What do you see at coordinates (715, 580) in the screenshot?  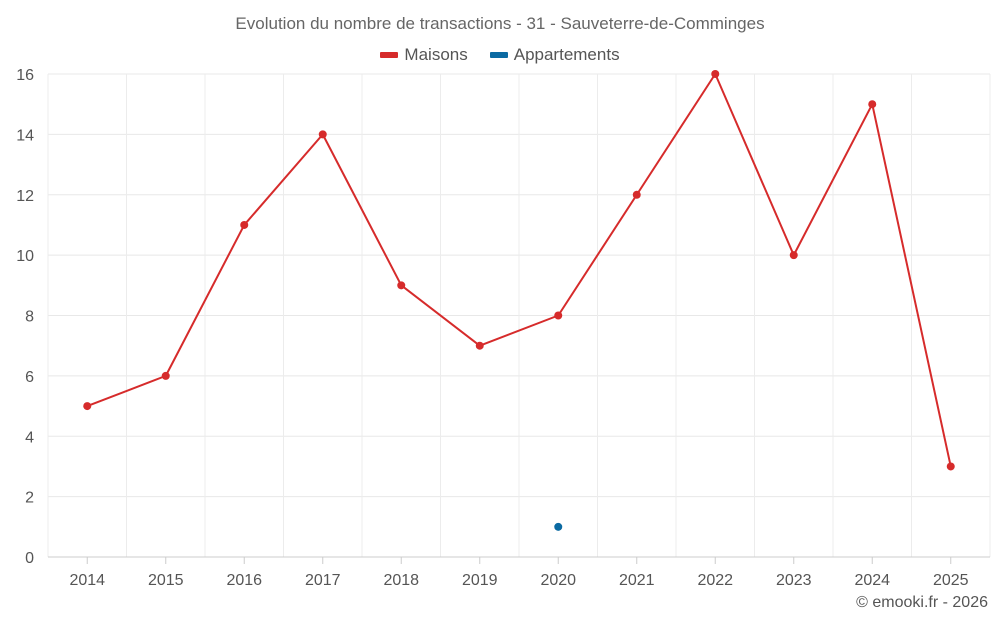 I see `x-tick-label: 2022` at bounding box center [715, 580].